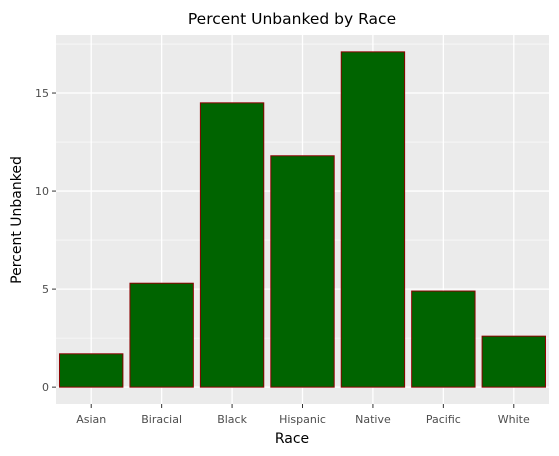 The width and height of the screenshot is (559, 456). What do you see at coordinates (45, 387) in the screenshot?
I see `y-tick-label: 0` at bounding box center [45, 387].